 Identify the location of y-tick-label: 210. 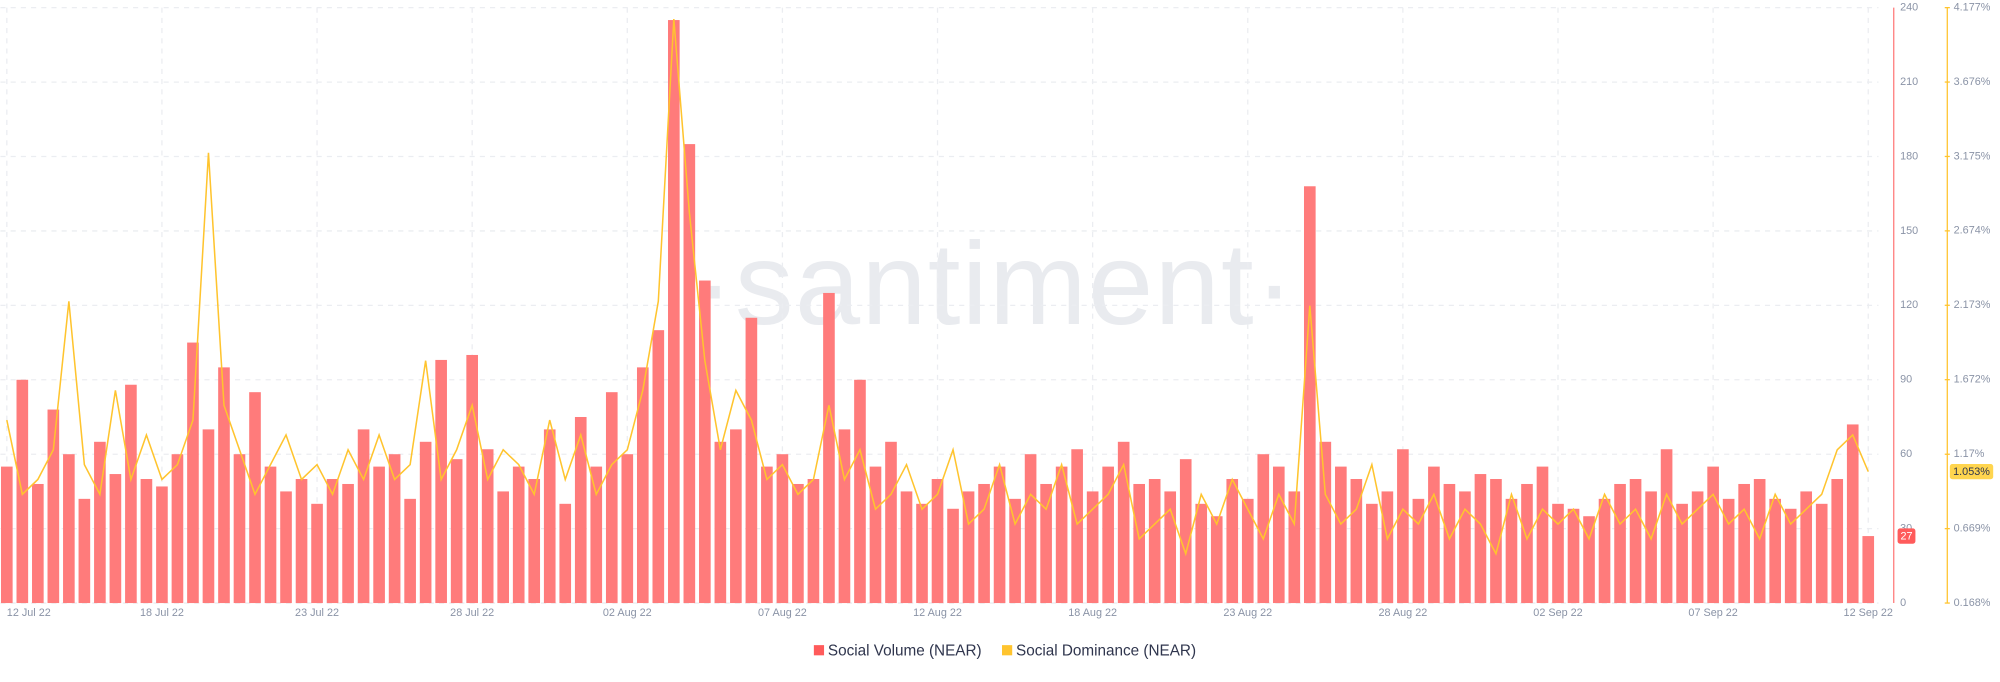
(1909, 82).